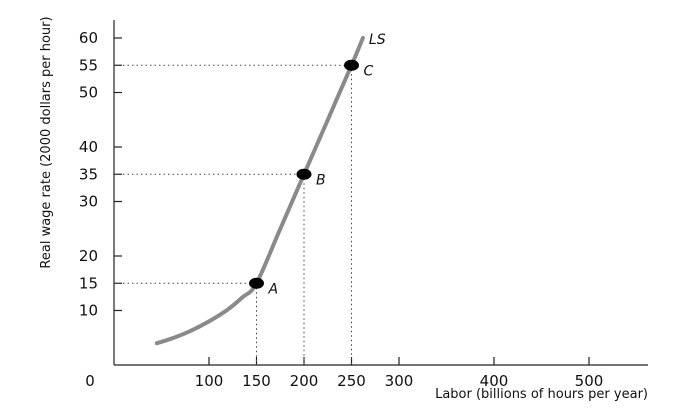 Image resolution: width=678 pixels, height=420 pixels. Describe the element at coordinates (321, 180) in the screenshot. I see `point-label-b: B` at that location.